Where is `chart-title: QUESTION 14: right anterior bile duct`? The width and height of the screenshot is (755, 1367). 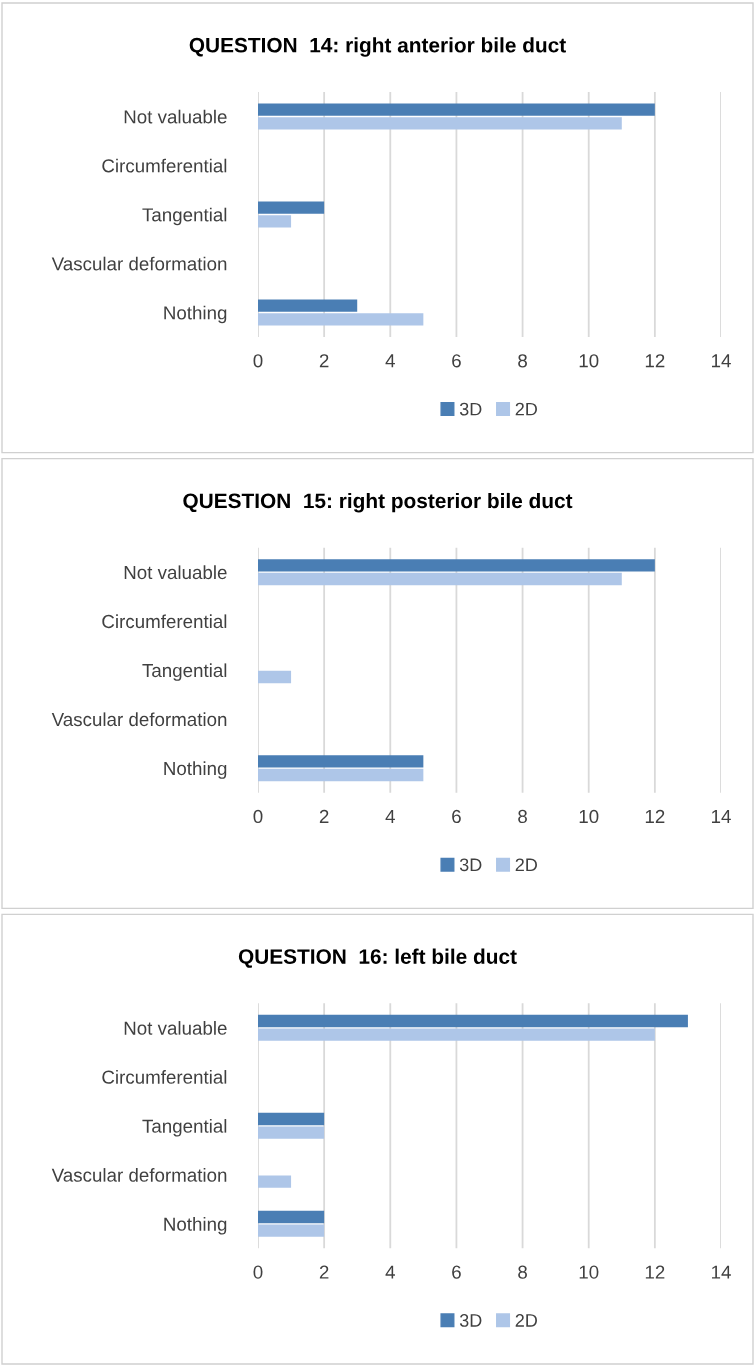 chart-title: QUESTION 14: right anterior bile duct is located at coordinates (377, 47).